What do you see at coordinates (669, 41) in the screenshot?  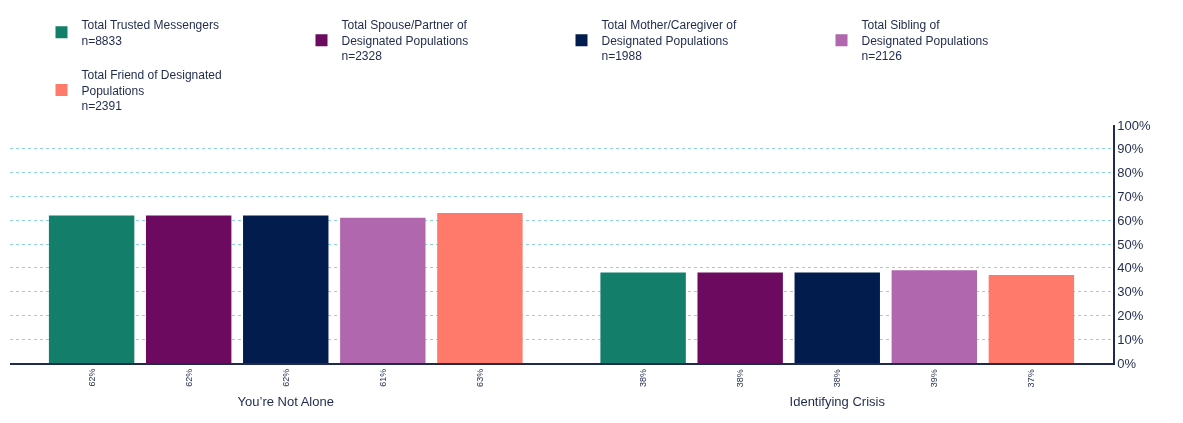 I see `legend-label: Total Mother/Caregiver of Designated Populations n=1988` at bounding box center [669, 41].